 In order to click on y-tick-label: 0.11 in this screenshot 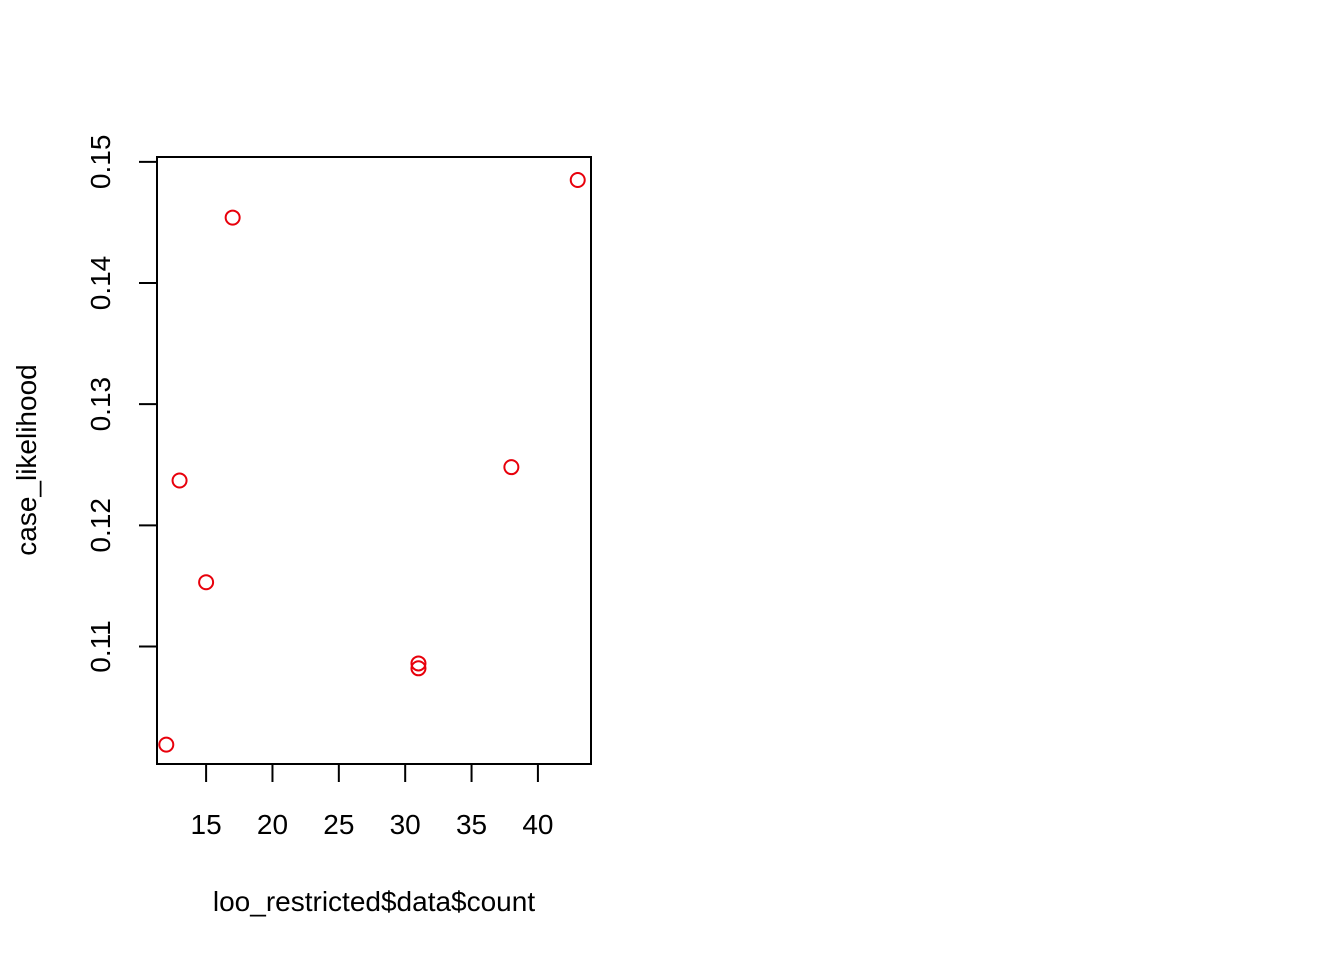, I will do `click(100, 646)`.